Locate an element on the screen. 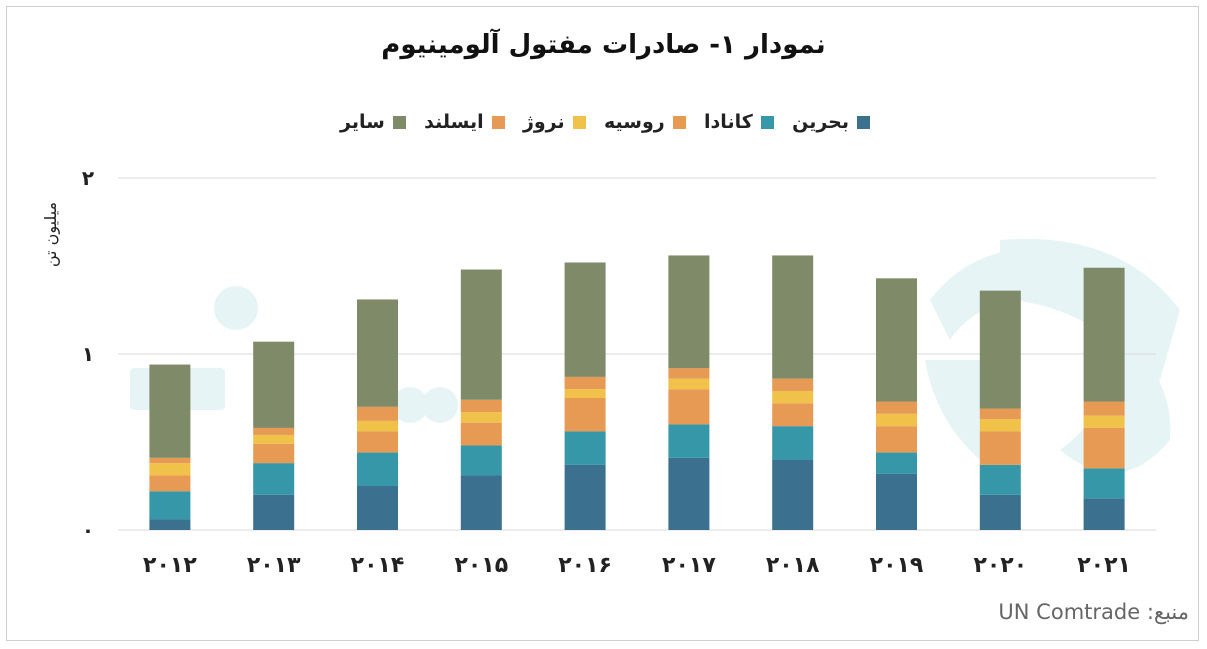 The height and width of the screenshot is (649, 1207). x-tick-label: ۲۰۱۸ is located at coordinates (793, 565).